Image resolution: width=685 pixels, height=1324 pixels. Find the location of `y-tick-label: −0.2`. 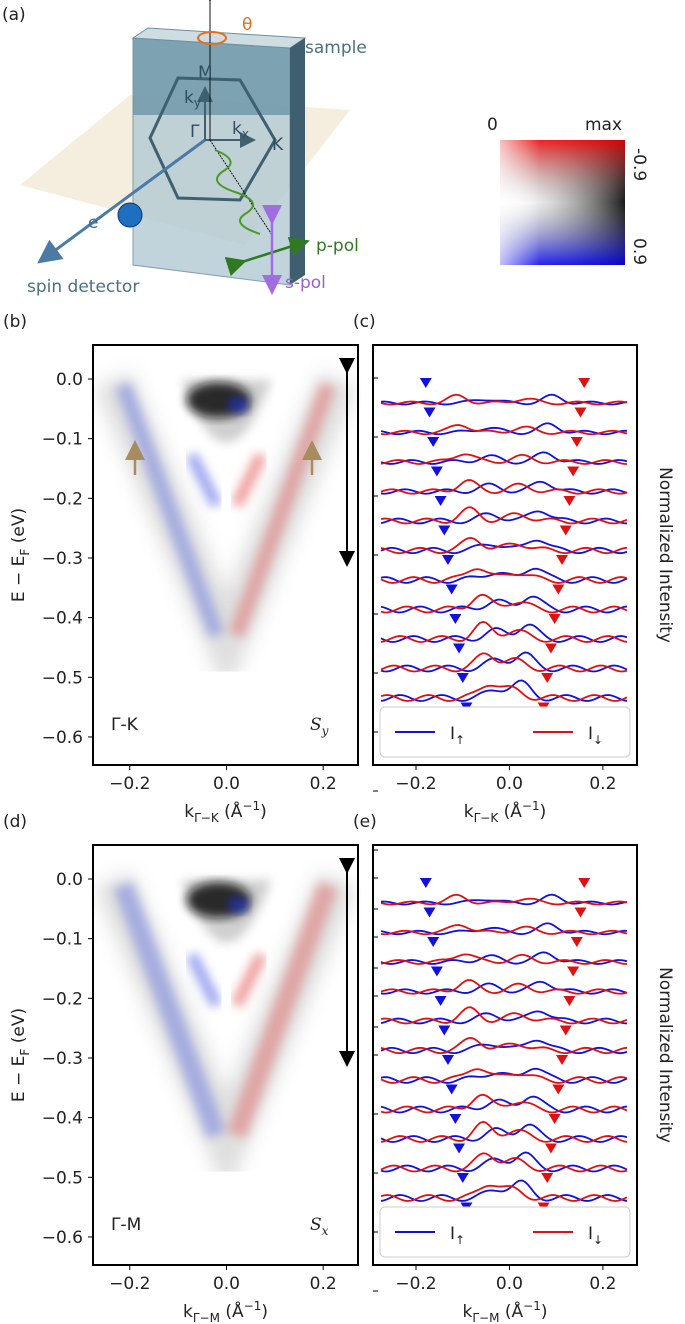

y-tick-label: −0.2 is located at coordinates (62, 999).